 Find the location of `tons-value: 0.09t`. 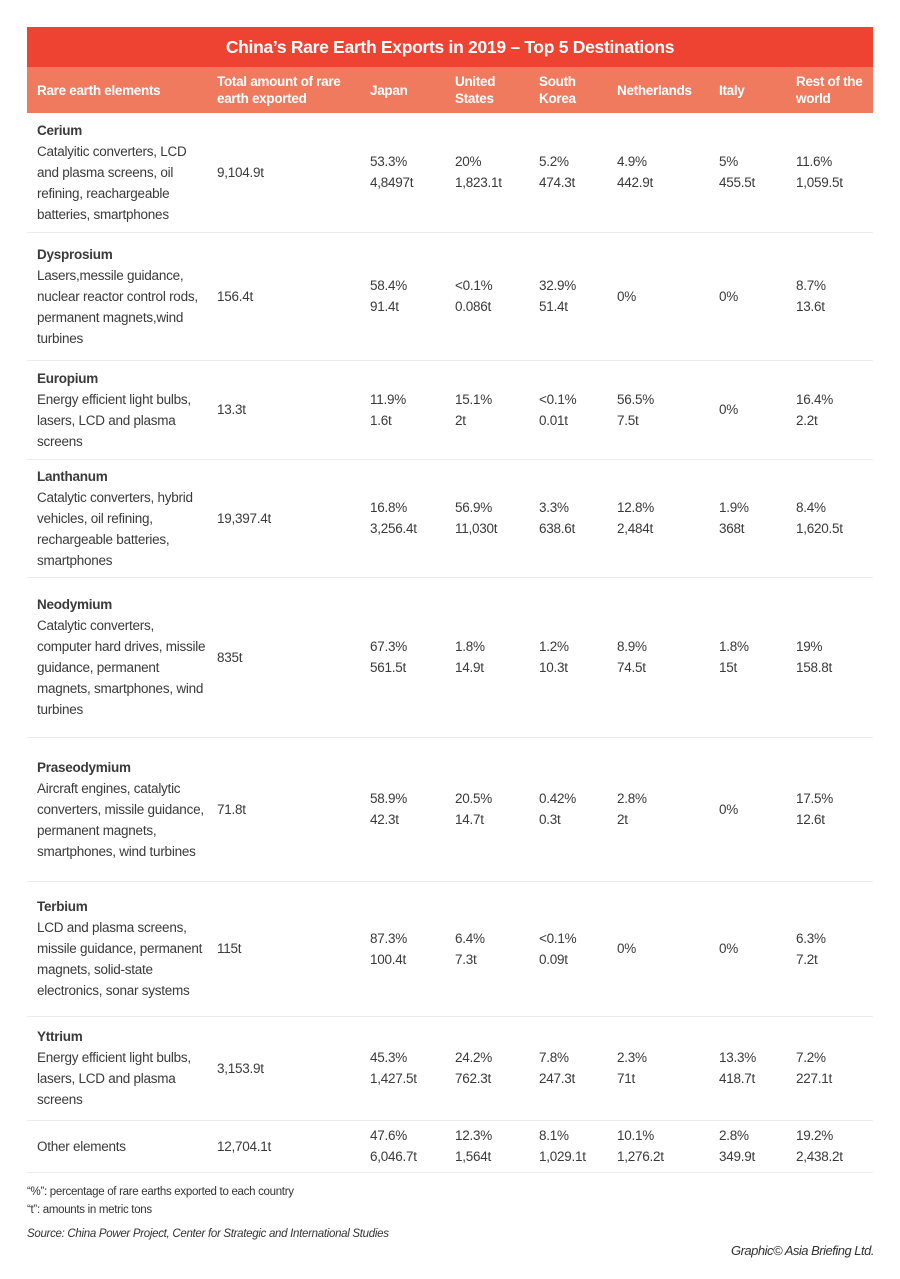

tons-value: 0.09t is located at coordinates (553, 959).